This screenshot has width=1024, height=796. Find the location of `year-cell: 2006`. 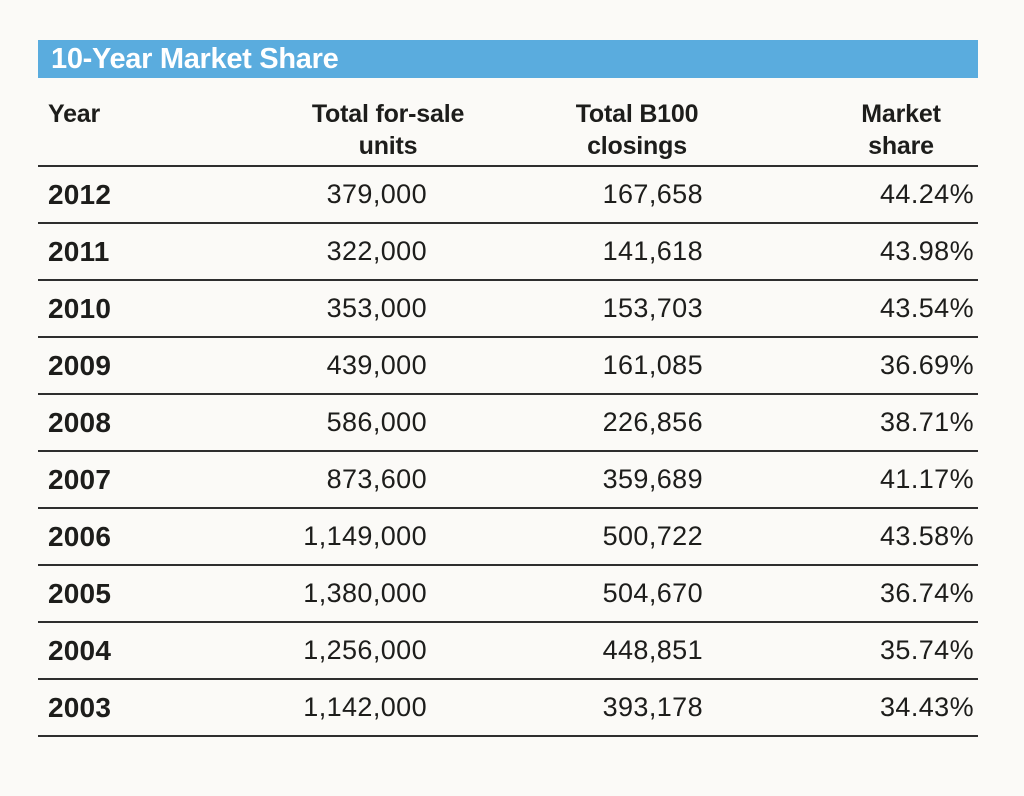

year-cell: 2006 is located at coordinates (80, 536).